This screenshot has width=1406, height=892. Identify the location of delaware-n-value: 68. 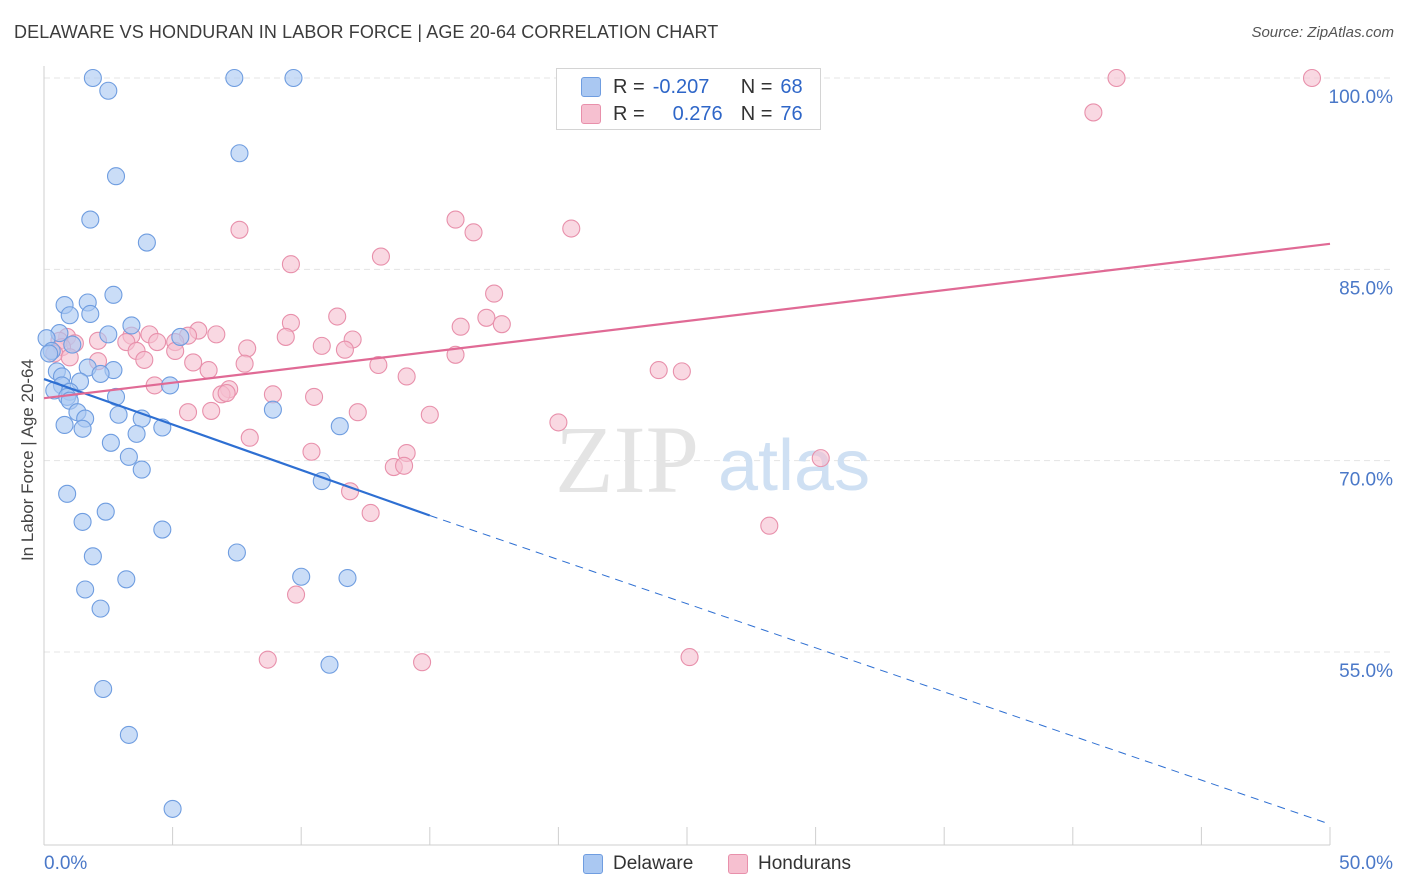
(791, 86).